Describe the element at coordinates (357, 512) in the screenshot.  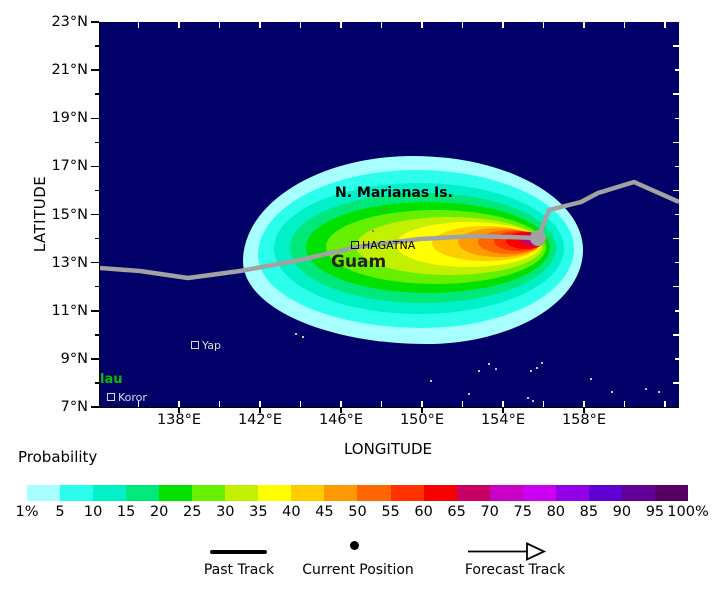
I see `colorbar-tick-label: 50` at that location.